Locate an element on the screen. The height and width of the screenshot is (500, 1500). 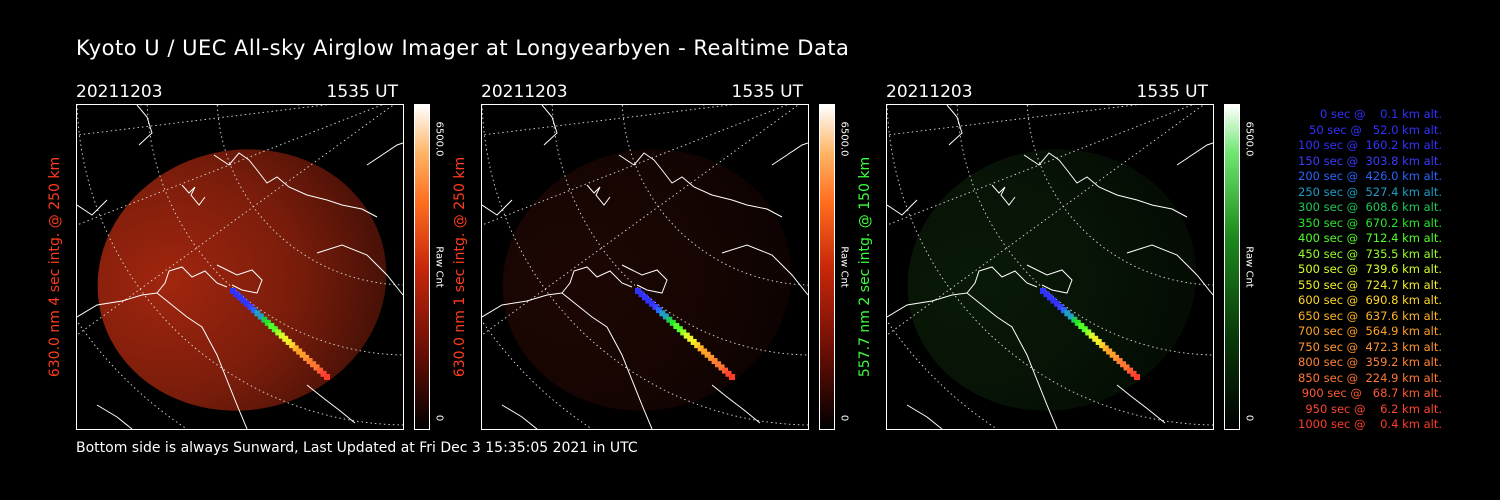
airglow-field is located at coordinates (647, 280).